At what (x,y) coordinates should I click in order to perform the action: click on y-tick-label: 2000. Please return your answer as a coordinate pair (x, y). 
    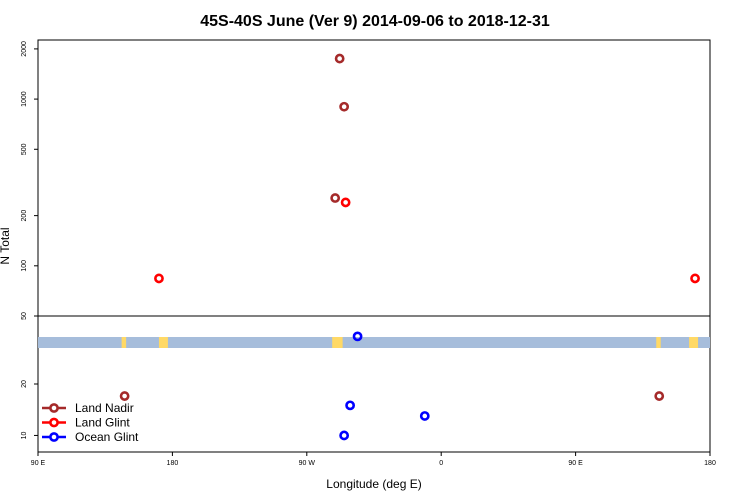
    Looking at the image, I should click on (24, 49).